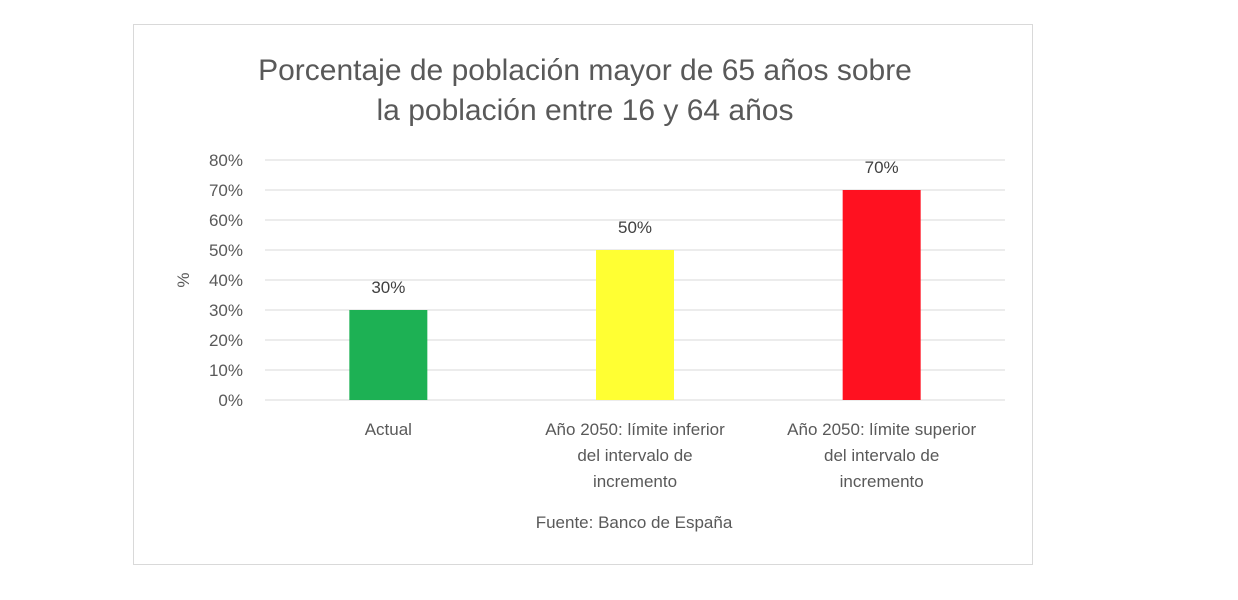 This screenshot has width=1238, height=600. Describe the element at coordinates (634, 522) in the screenshot. I see `source-note: Fuente: Banco de España` at that location.